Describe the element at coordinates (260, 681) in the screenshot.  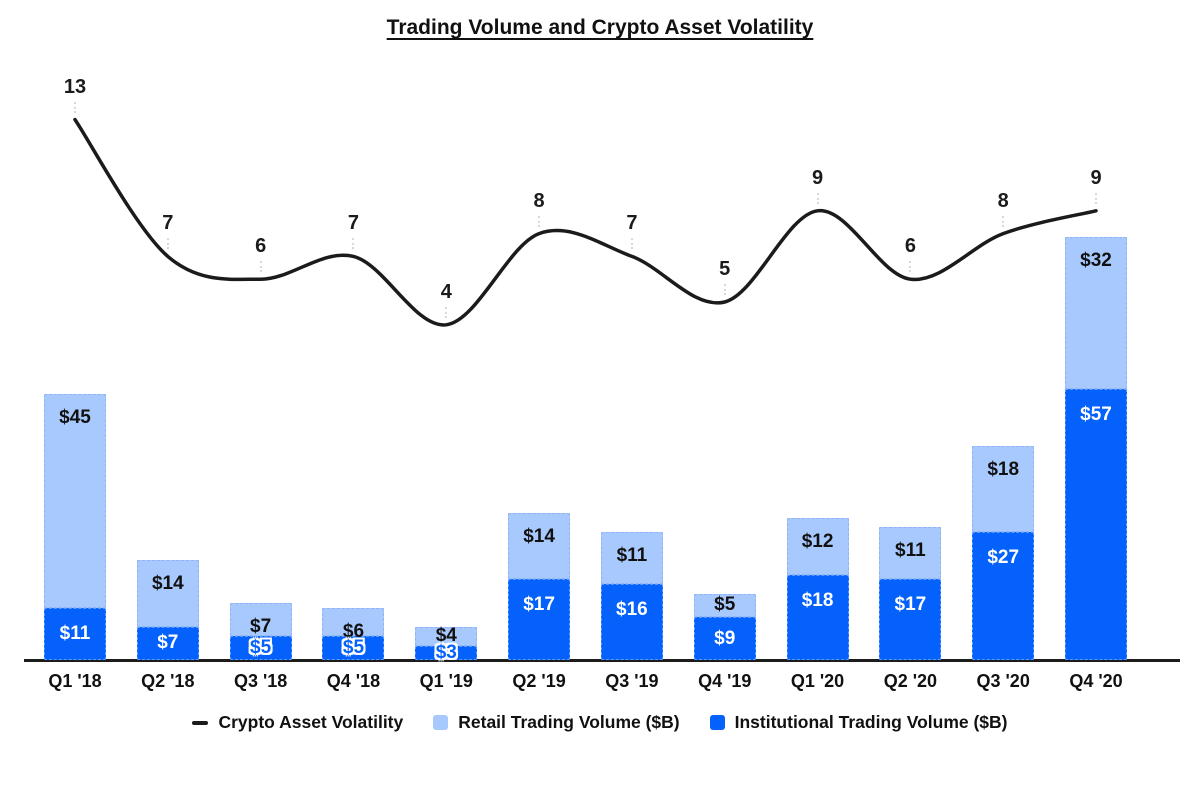
I see `x-axis-label-q3-18: Q3 '18` at that location.